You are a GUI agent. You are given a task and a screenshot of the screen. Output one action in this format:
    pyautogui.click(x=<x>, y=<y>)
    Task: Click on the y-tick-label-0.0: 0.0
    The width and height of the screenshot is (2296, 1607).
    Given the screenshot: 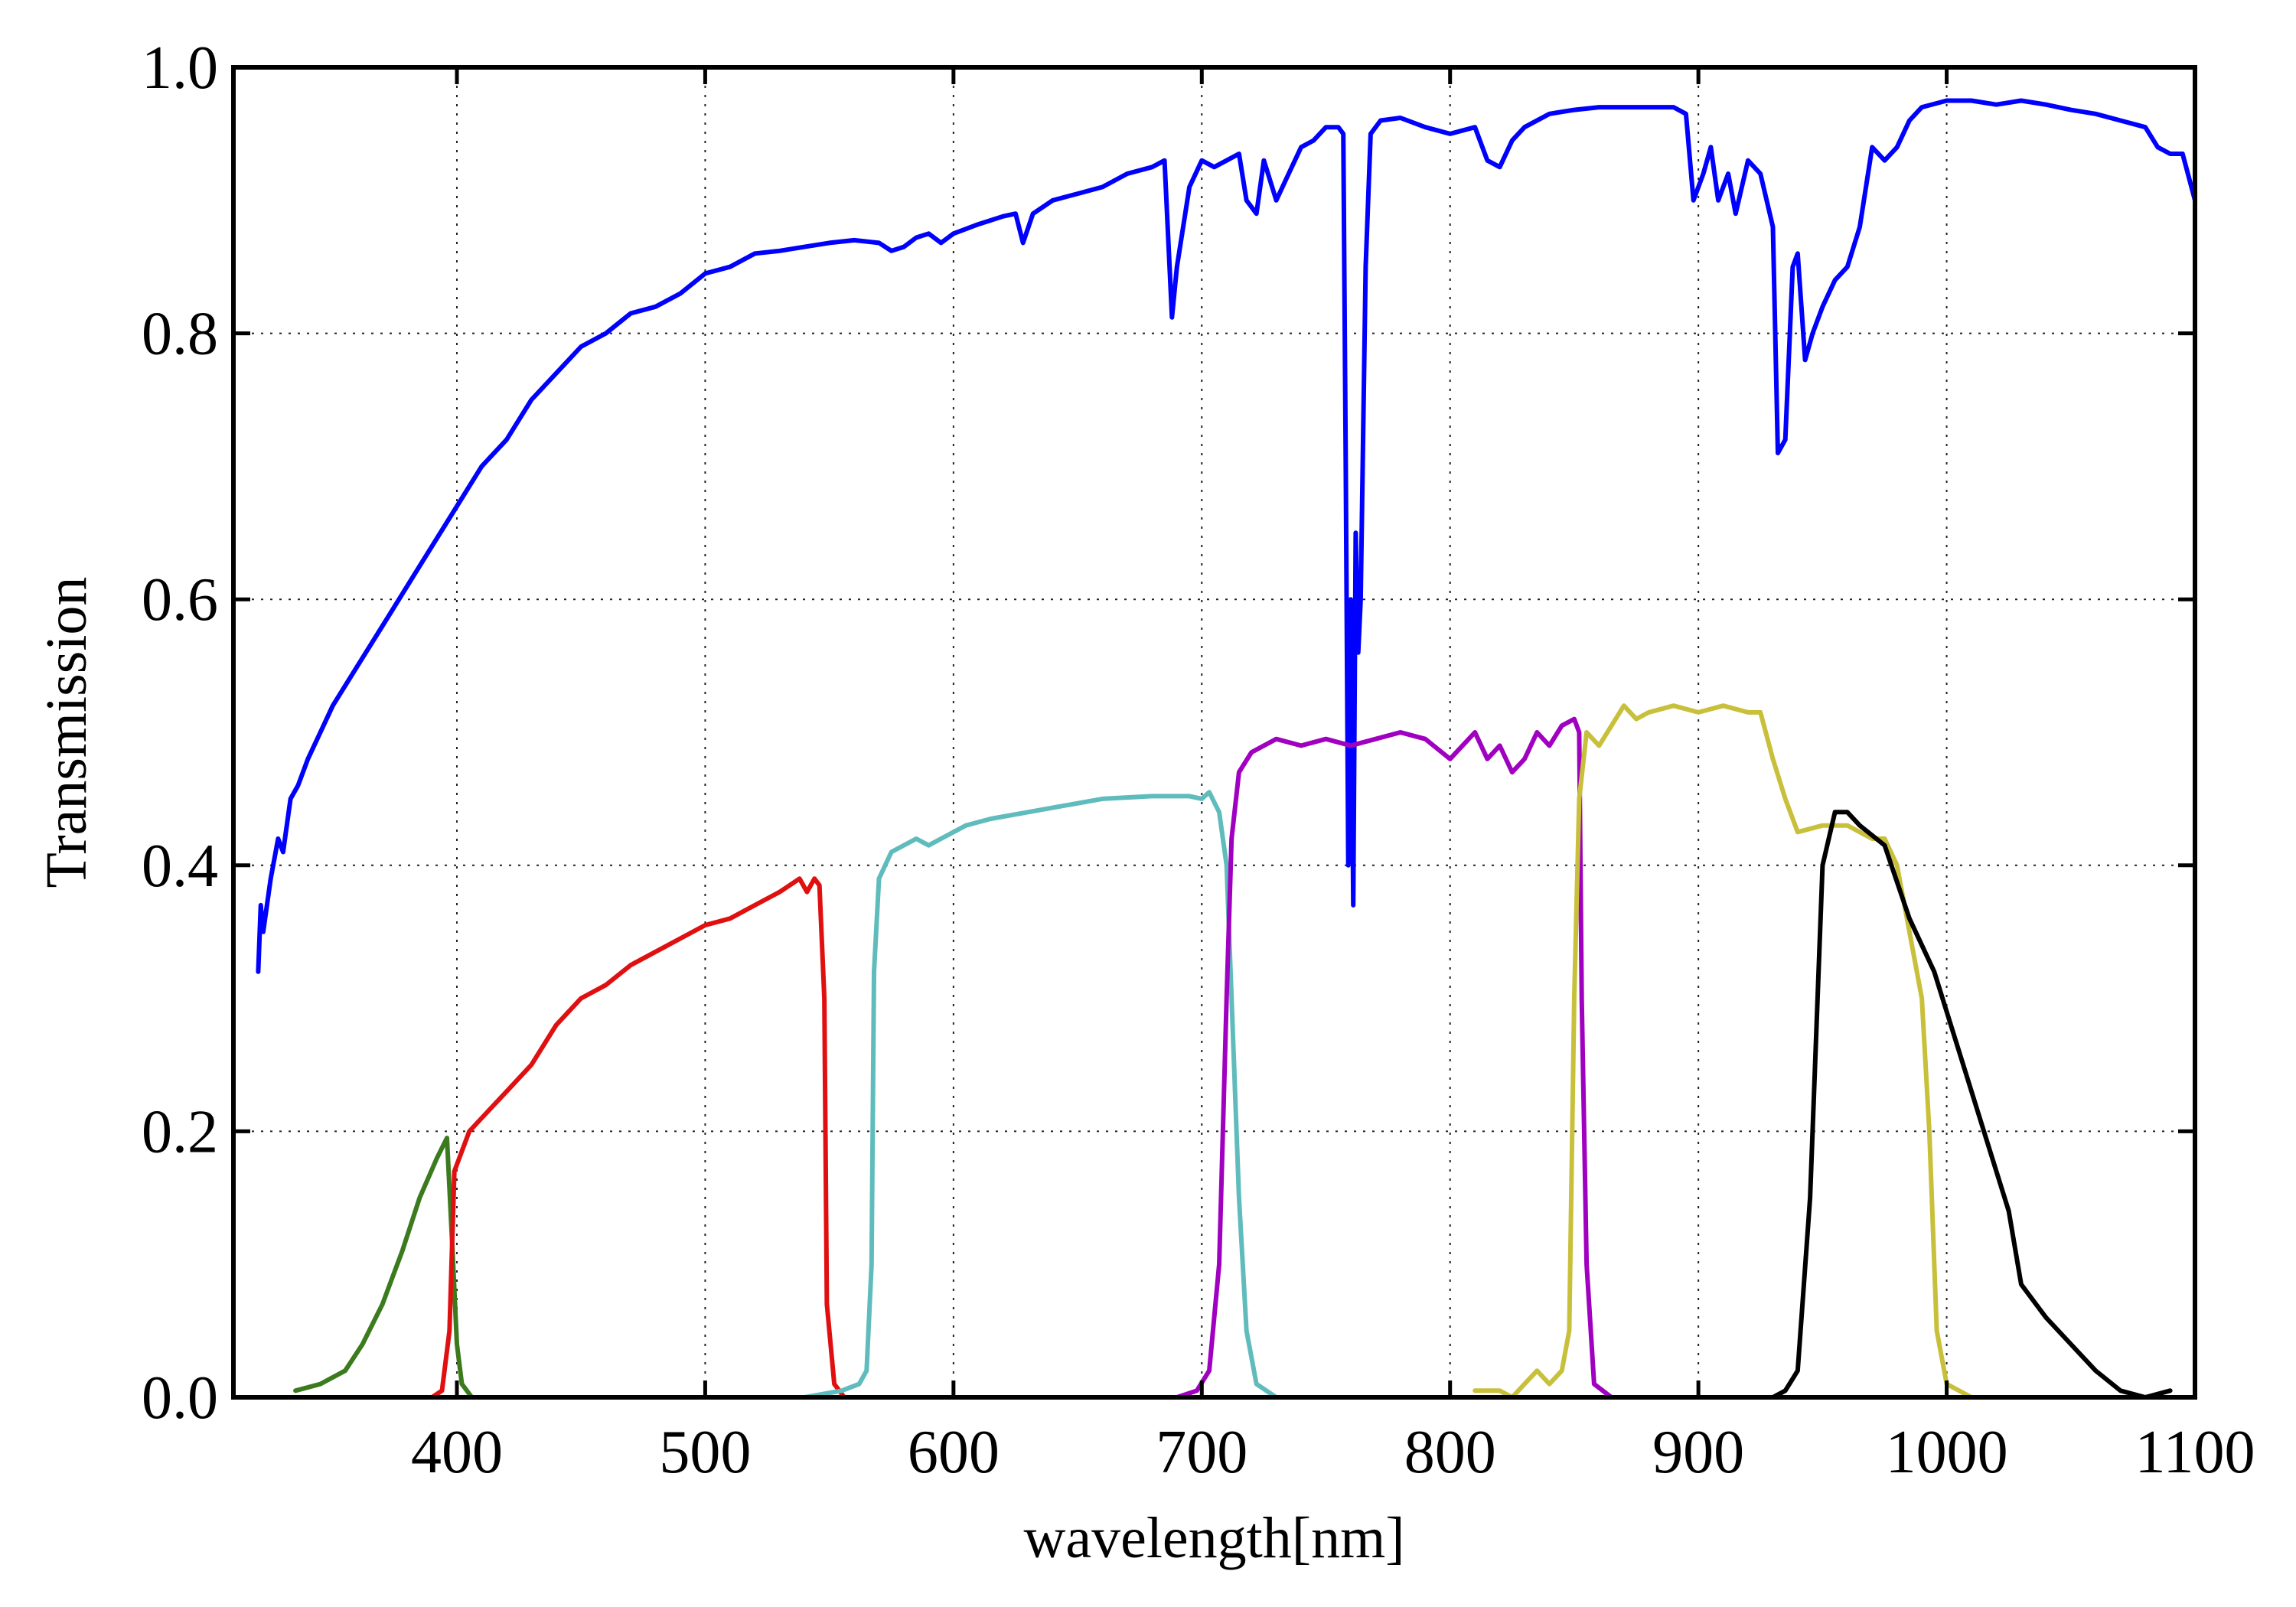 What is the action you would take?
    pyautogui.click(x=180, y=1398)
    